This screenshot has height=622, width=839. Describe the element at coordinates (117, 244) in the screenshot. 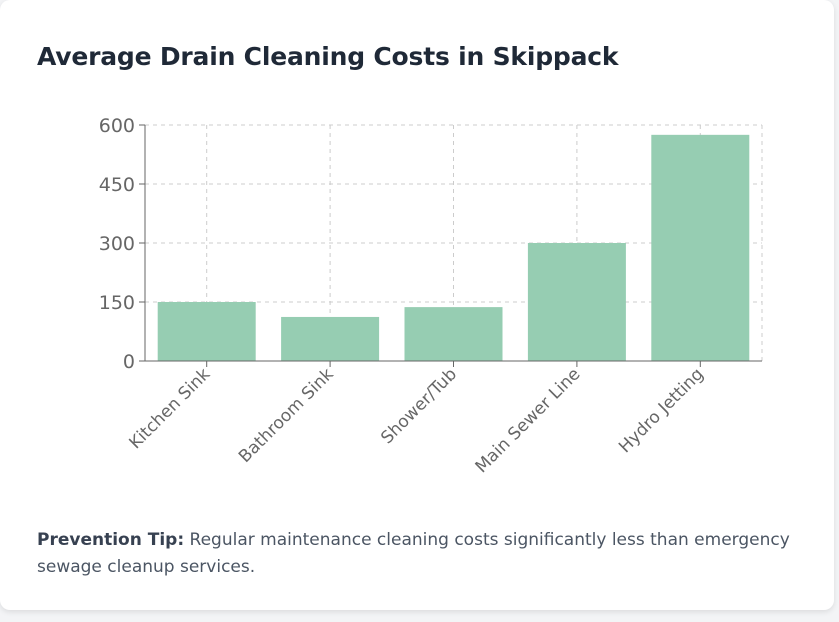

I see `y-tick-label: 300` at that location.